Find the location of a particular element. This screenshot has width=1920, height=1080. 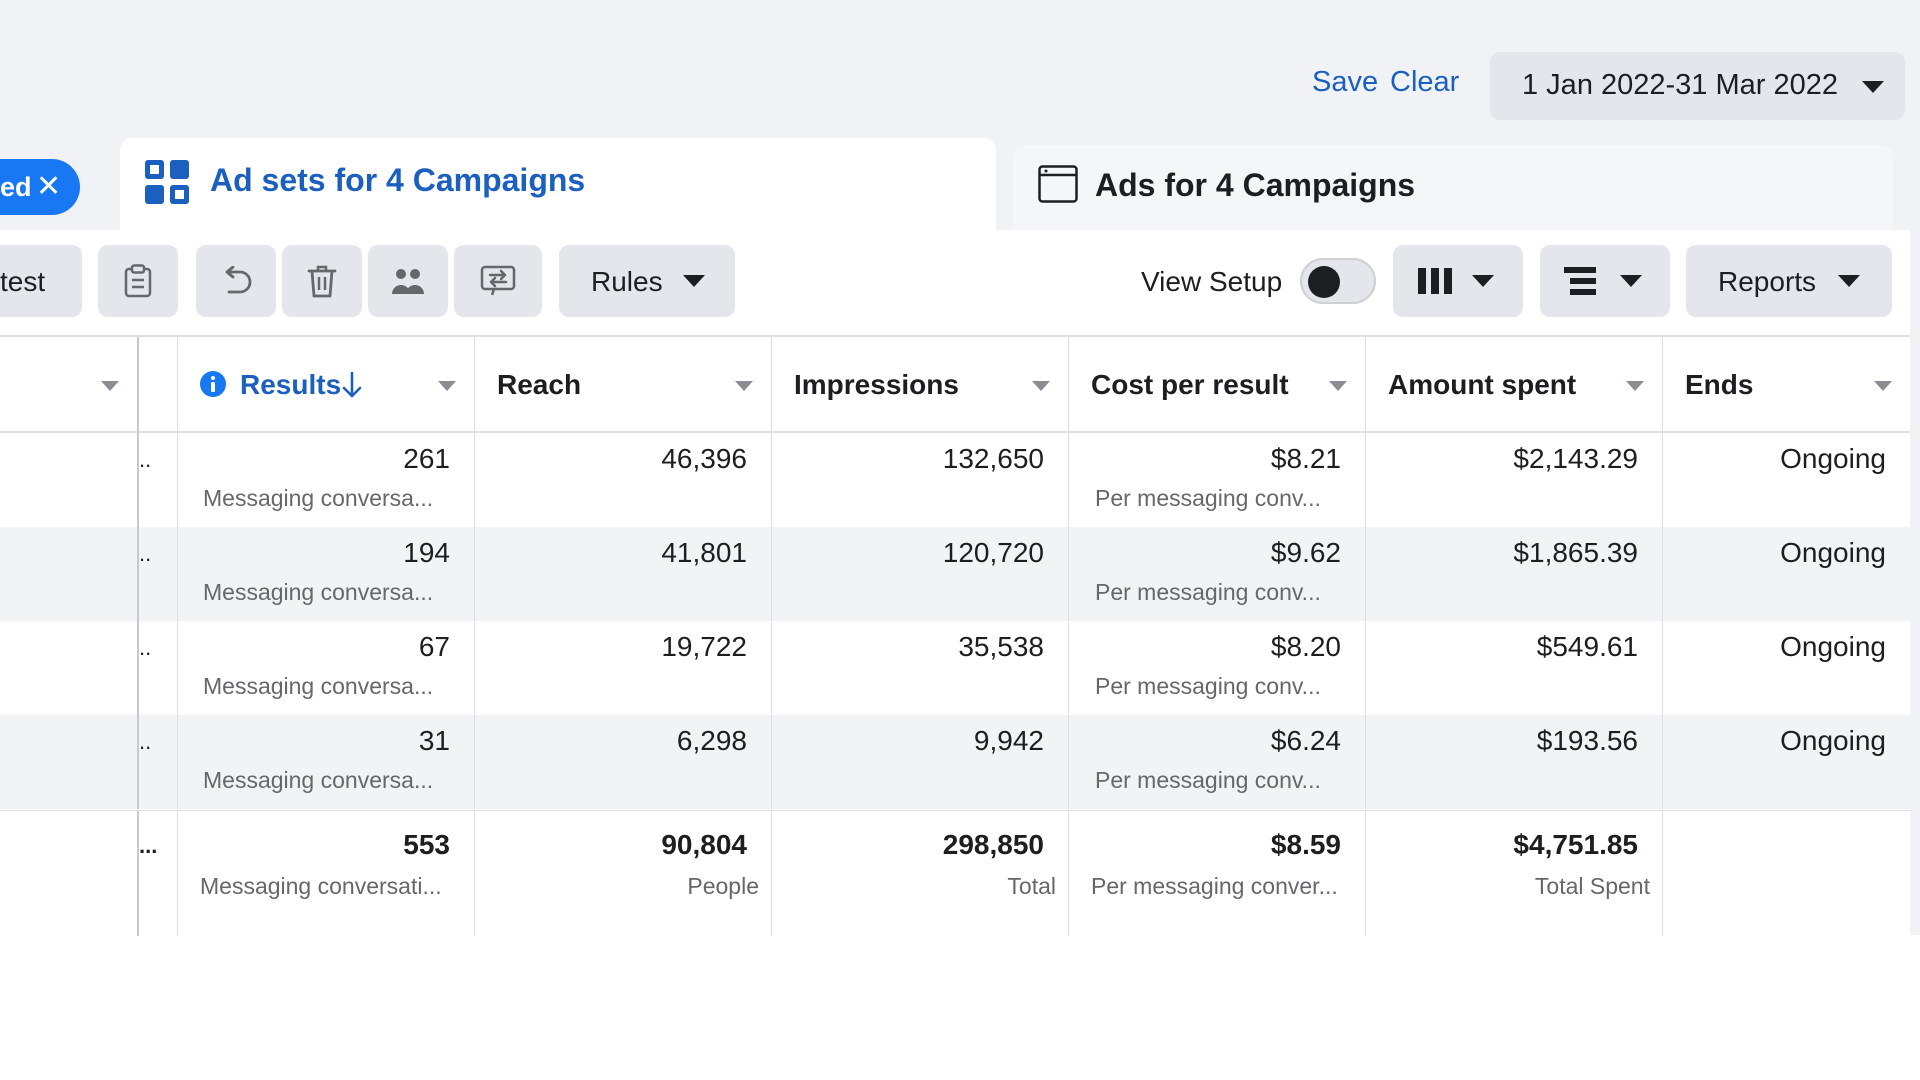

filter-chip: ed ✕ is located at coordinates (40, 187).